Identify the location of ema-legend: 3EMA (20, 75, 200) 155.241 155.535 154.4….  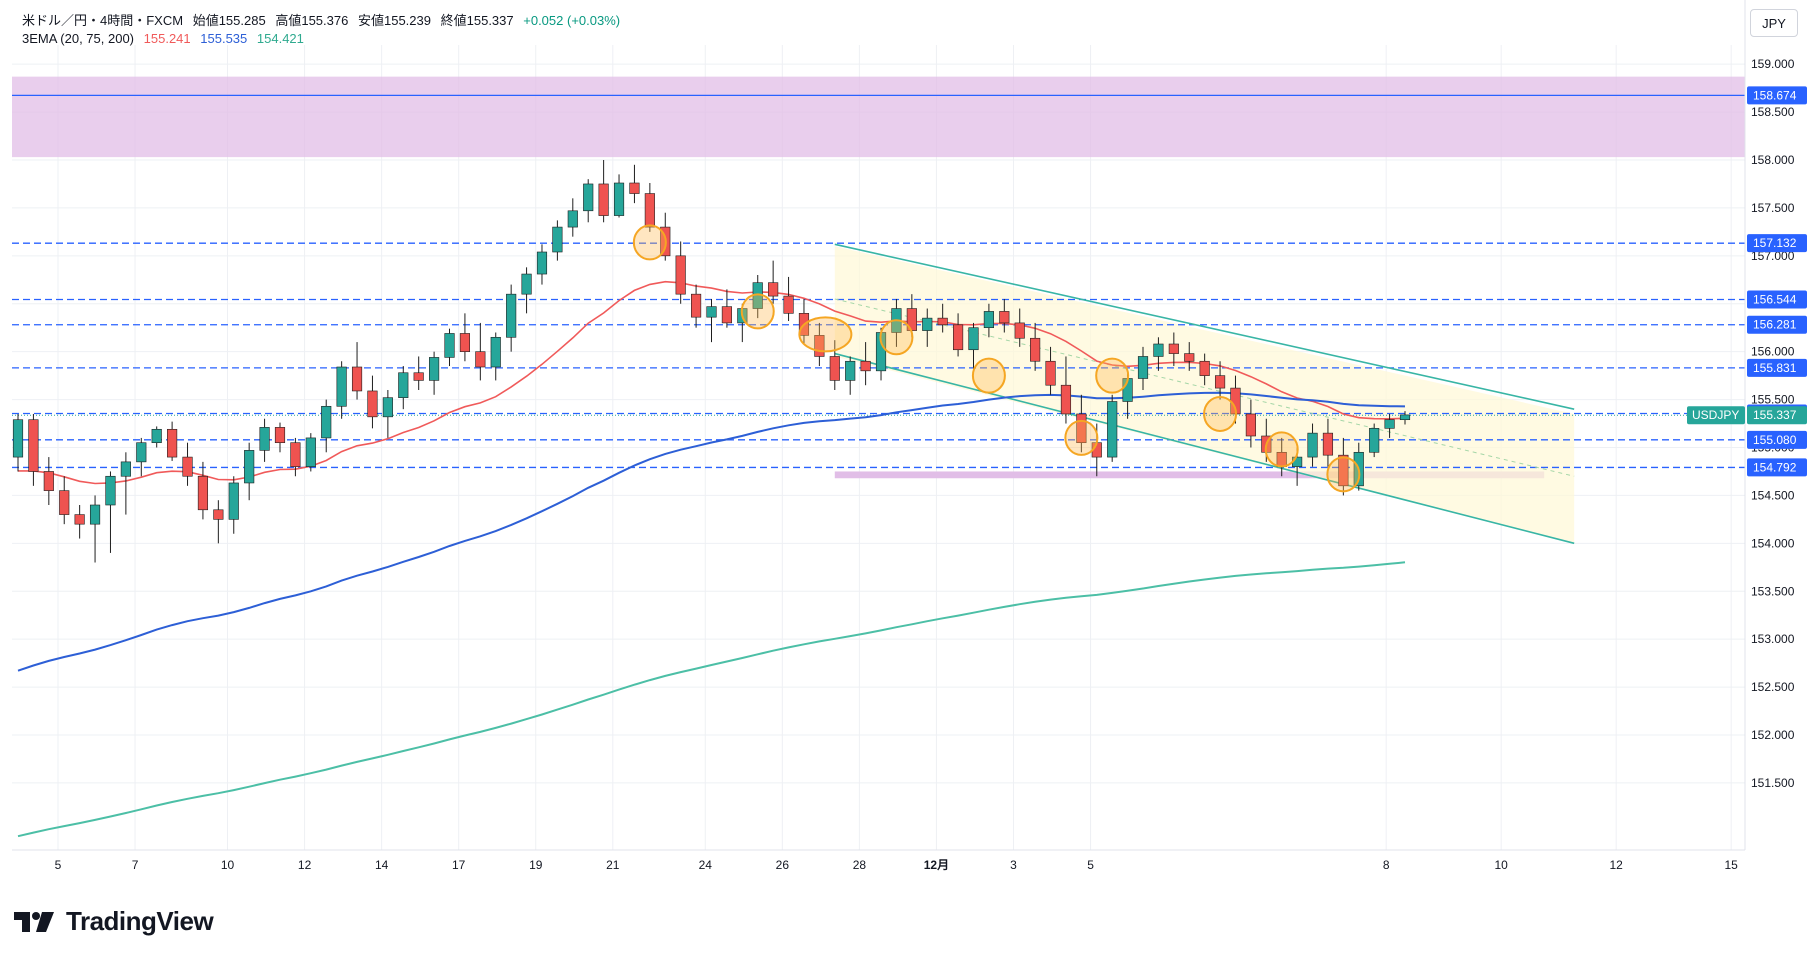
(166, 38).